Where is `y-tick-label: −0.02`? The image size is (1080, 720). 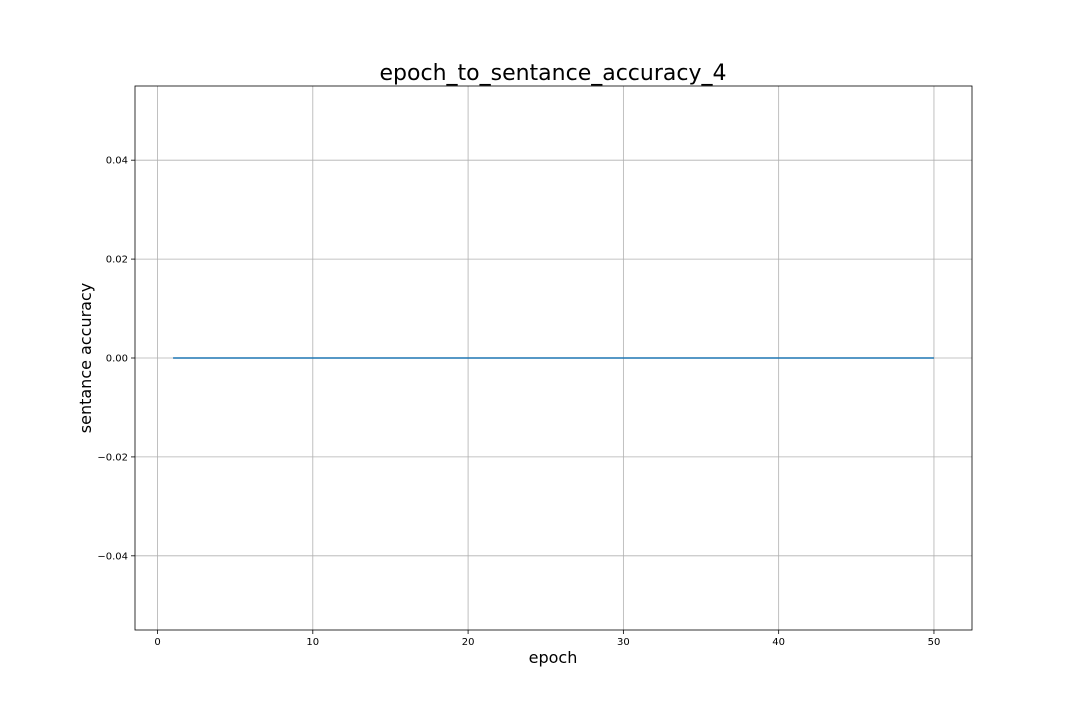
y-tick-label: −0.02 is located at coordinates (112, 457).